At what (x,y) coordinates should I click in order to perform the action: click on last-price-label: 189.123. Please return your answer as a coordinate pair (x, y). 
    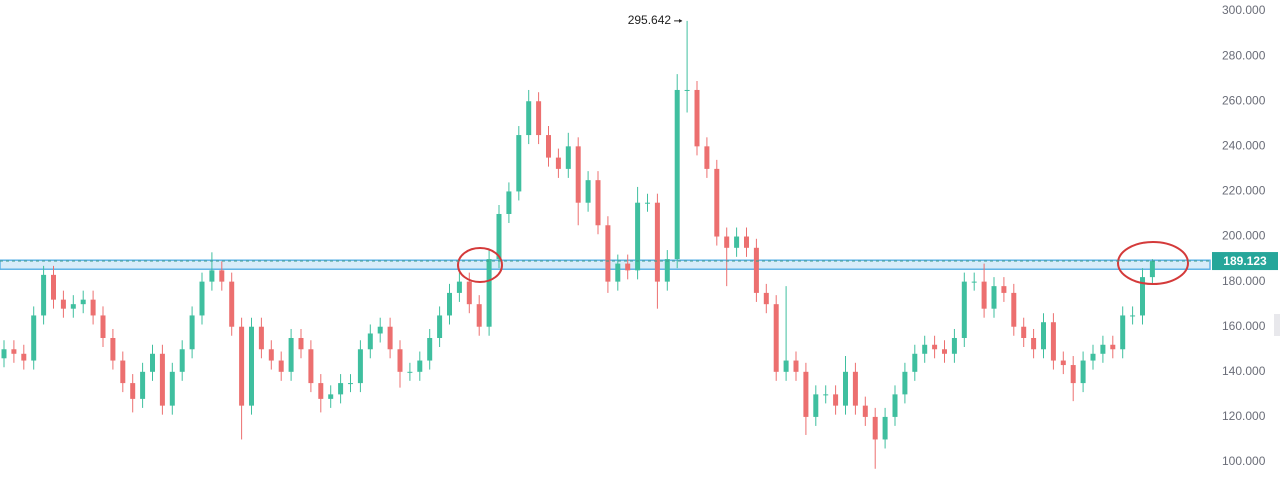
    Looking at the image, I should click on (1245, 261).